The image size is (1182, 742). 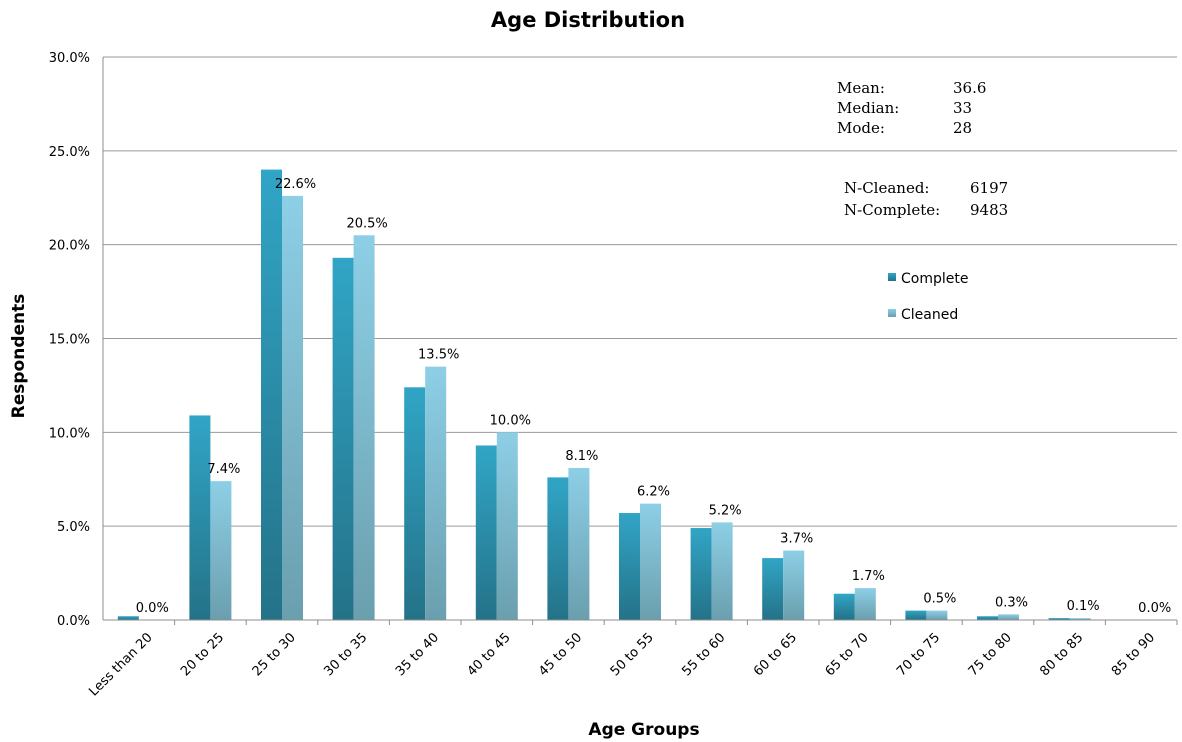 What do you see at coordinates (1133, 654) in the screenshot?
I see `x-tick-label: 85 to 90` at bounding box center [1133, 654].